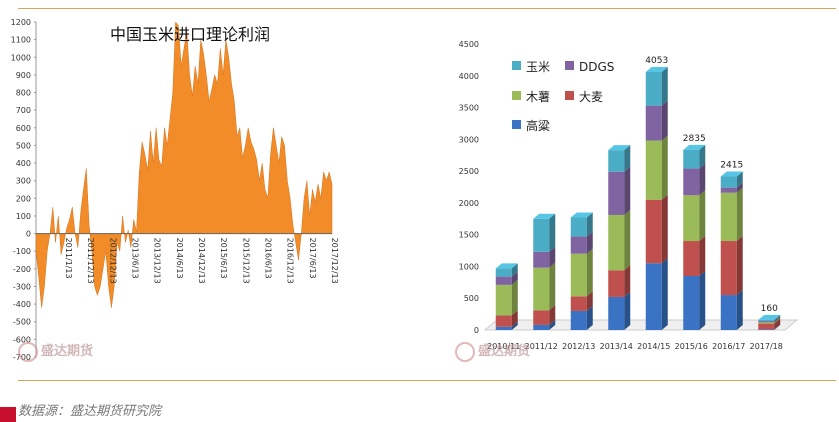  I want to click on left-watermark-logo: 盛达期货, so click(55, 351).